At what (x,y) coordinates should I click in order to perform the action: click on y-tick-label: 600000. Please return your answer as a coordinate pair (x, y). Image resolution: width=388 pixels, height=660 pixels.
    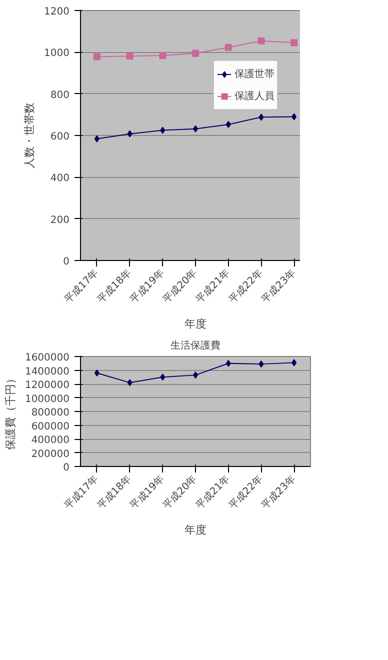
    Looking at the image, I should click on (50, 426).